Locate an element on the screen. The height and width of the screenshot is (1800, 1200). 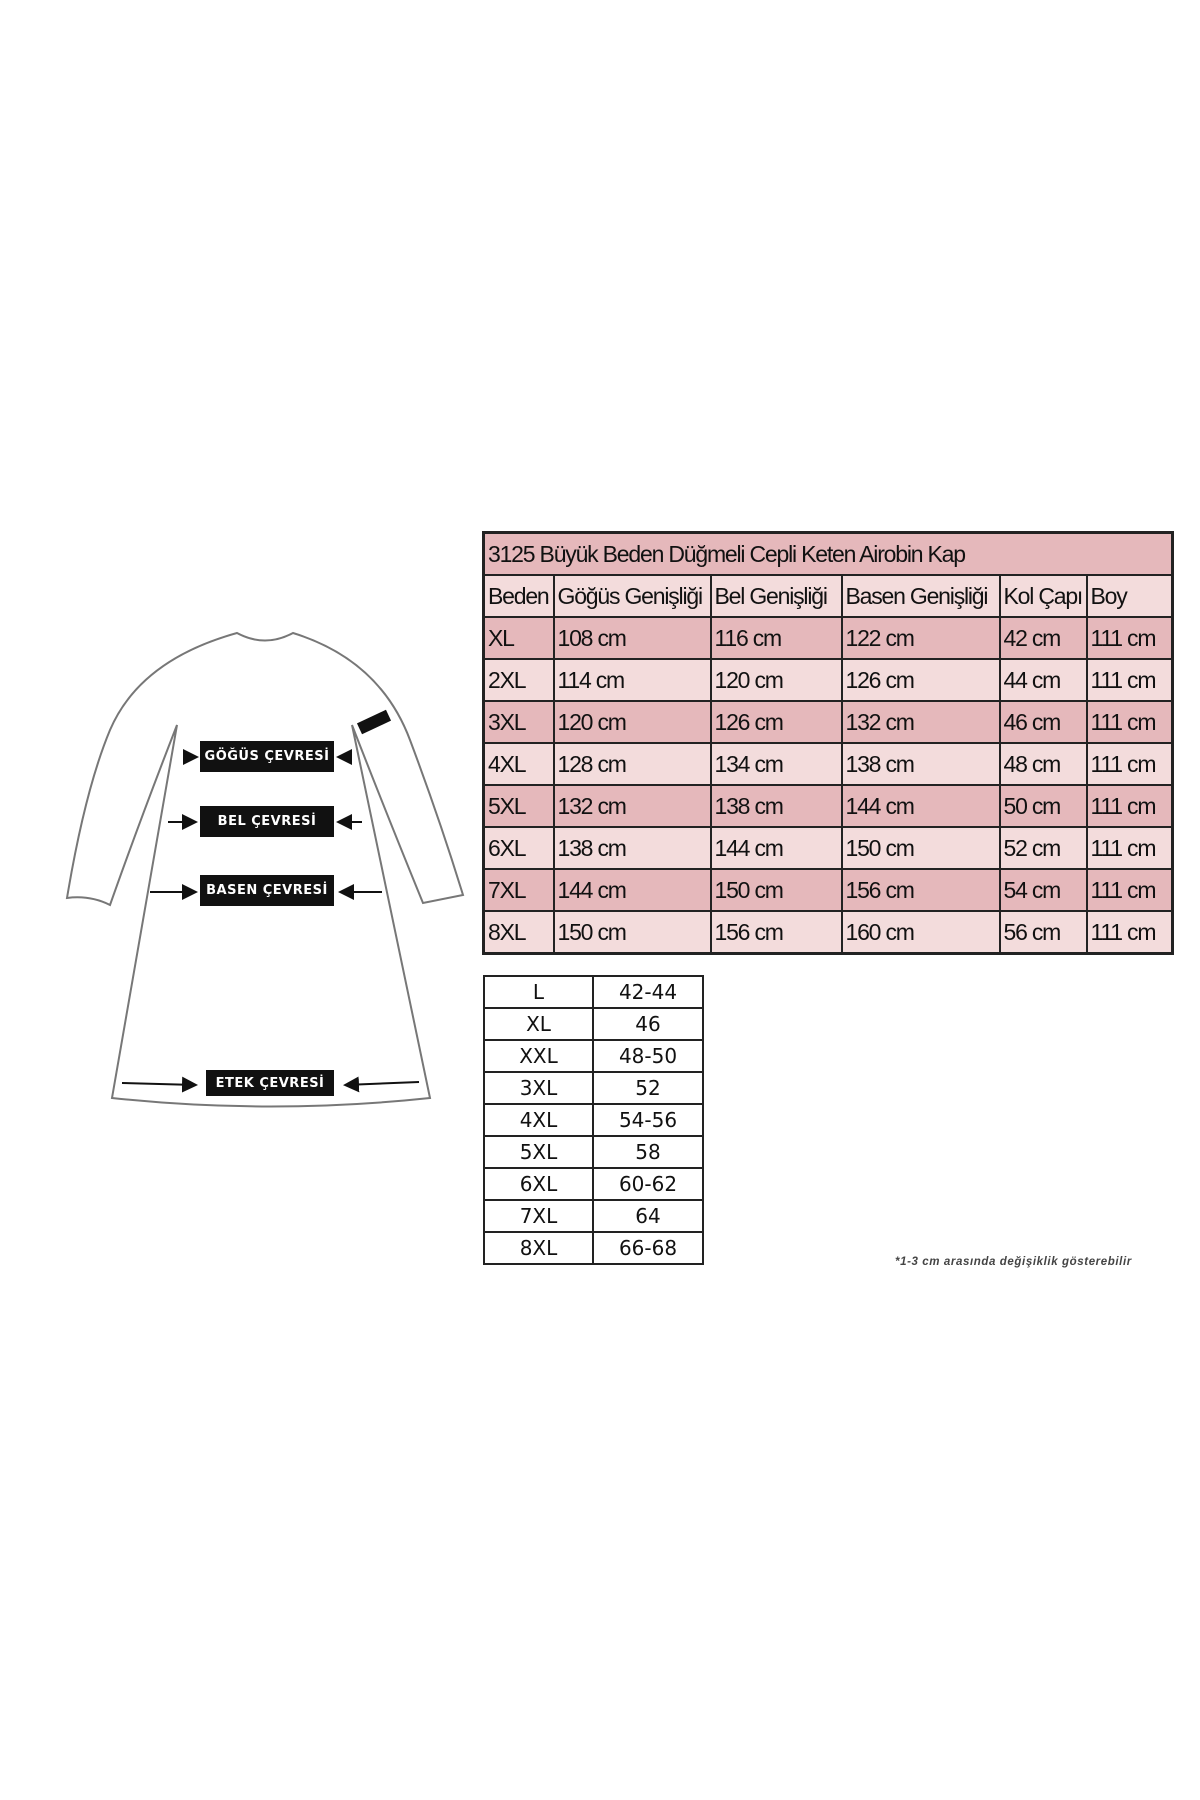
conversion-row: 5XL 58 is located at coordinates (593, 1152).